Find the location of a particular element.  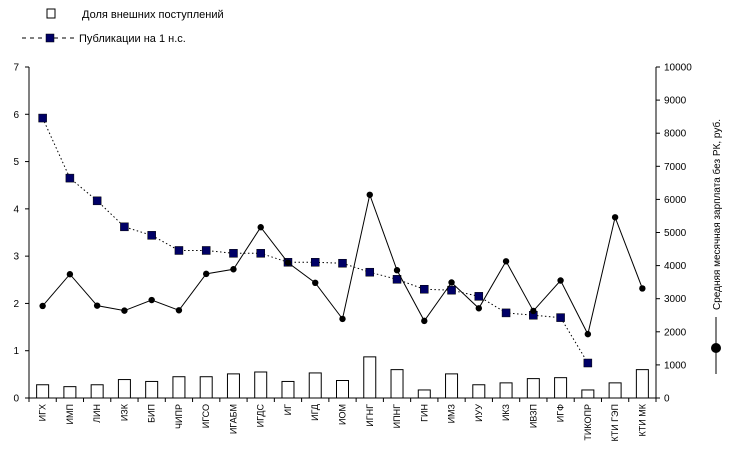

right-tick-label: 9000 is located at coordinates (675, 101).